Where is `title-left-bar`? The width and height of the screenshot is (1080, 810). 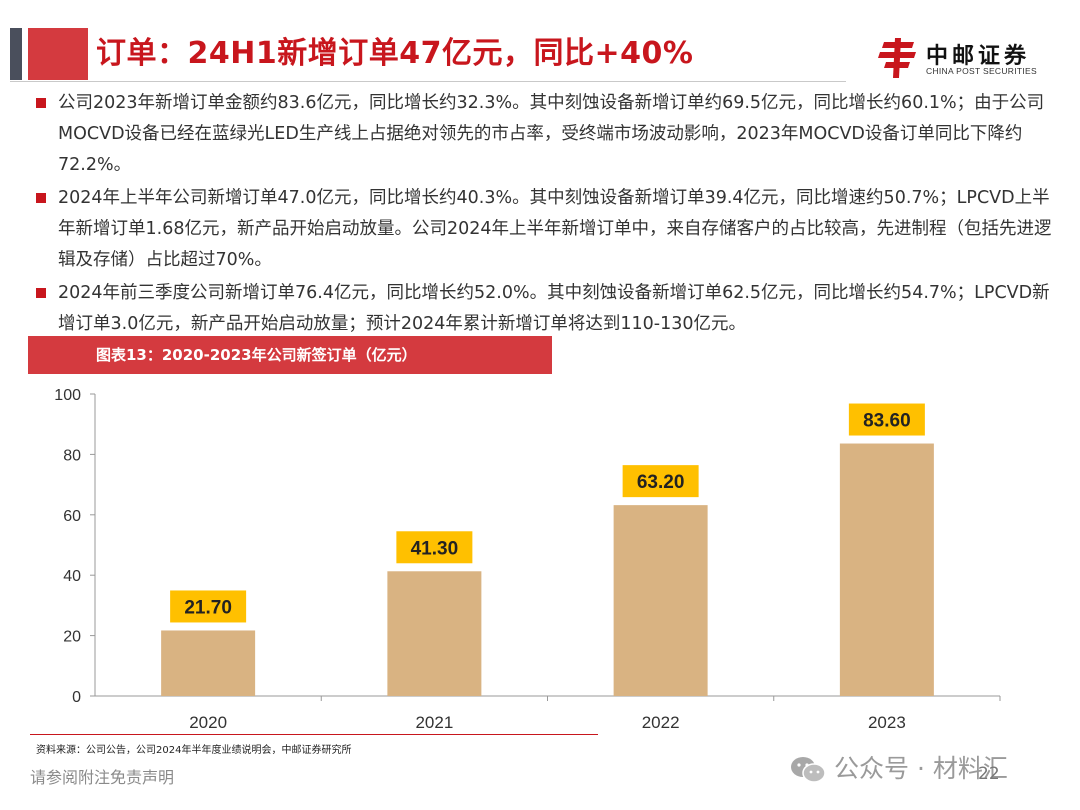
title-left-bar is located at coordinates (16, 54).